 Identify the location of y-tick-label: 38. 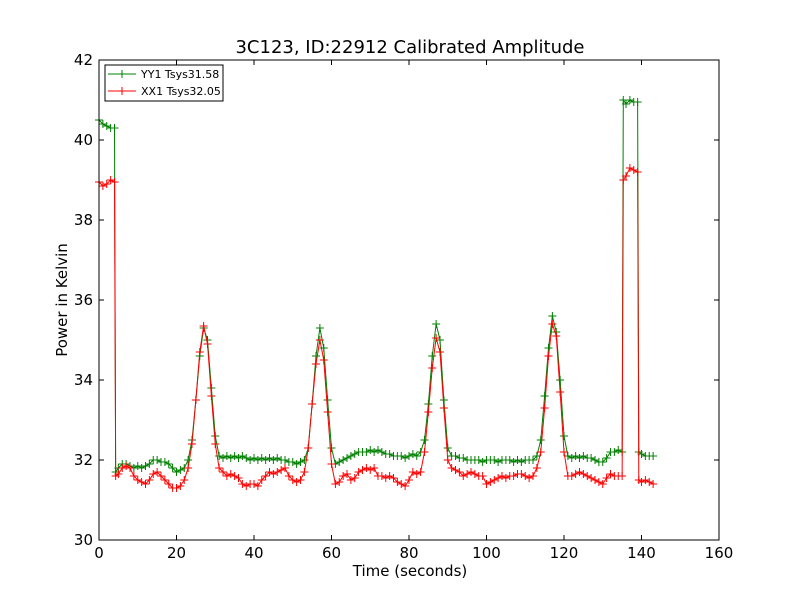
(83, 220).